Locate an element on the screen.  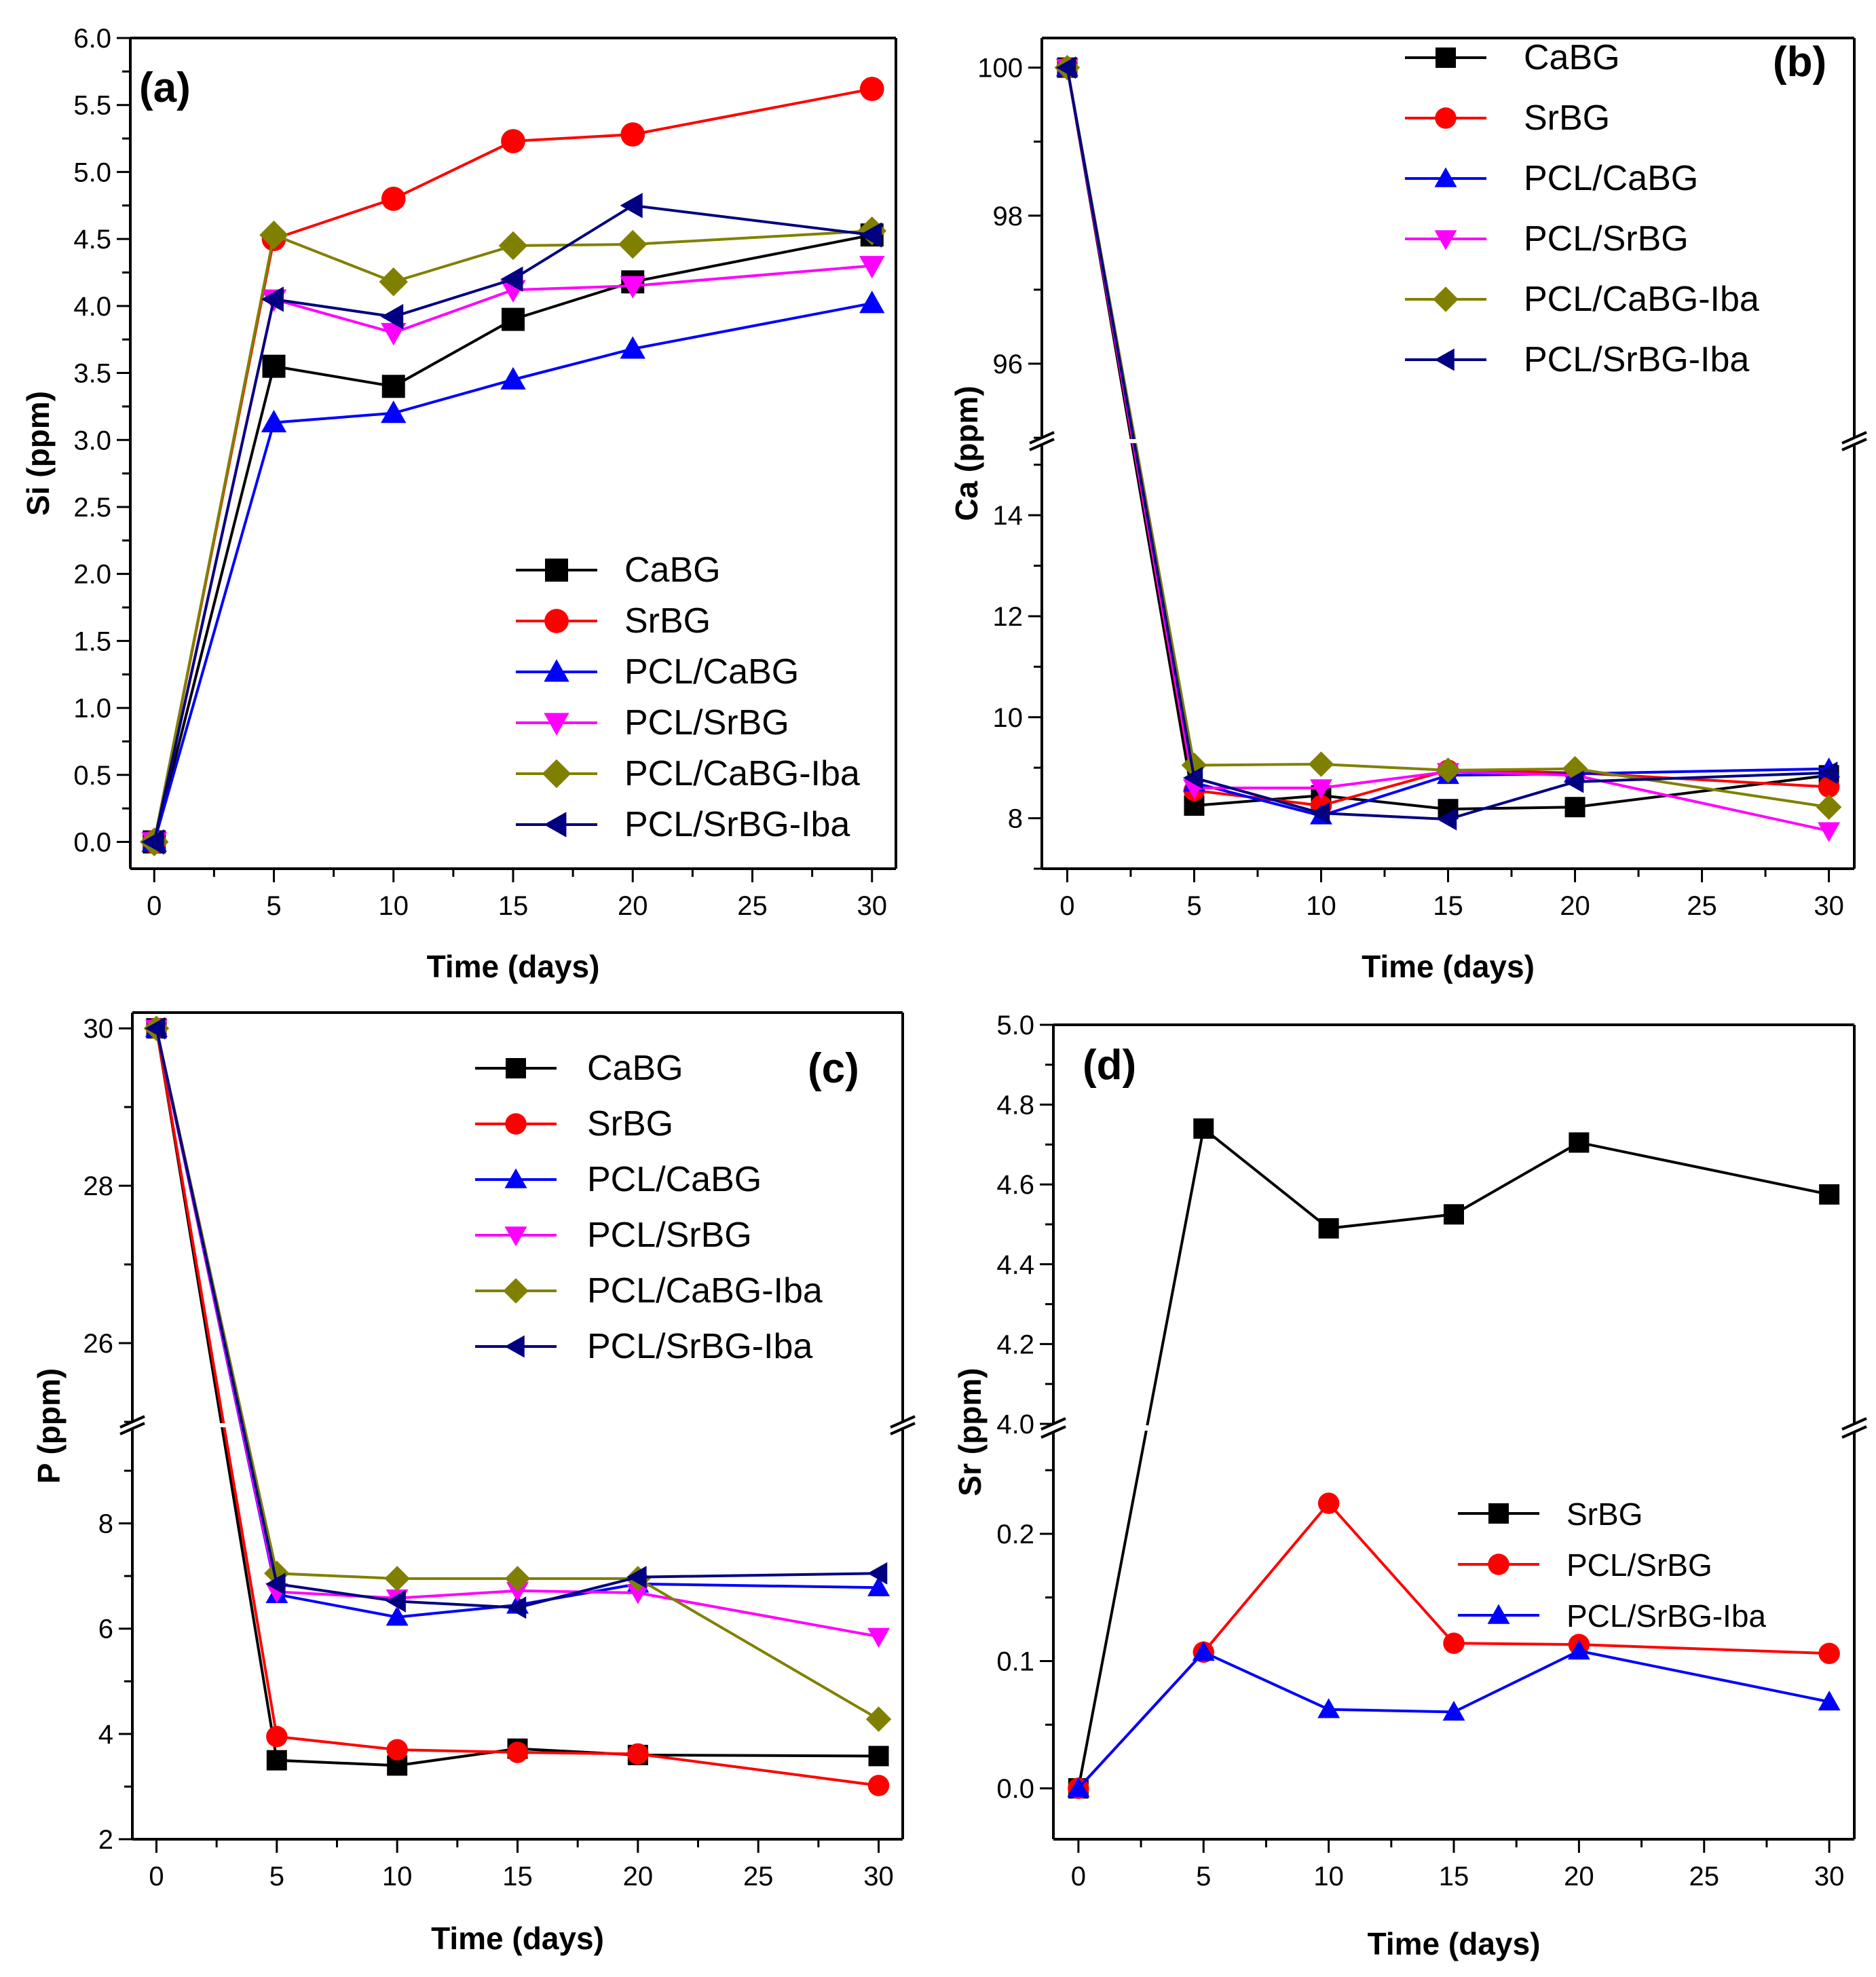
panel-label: (d) is located at coordinates (1109, 1065).